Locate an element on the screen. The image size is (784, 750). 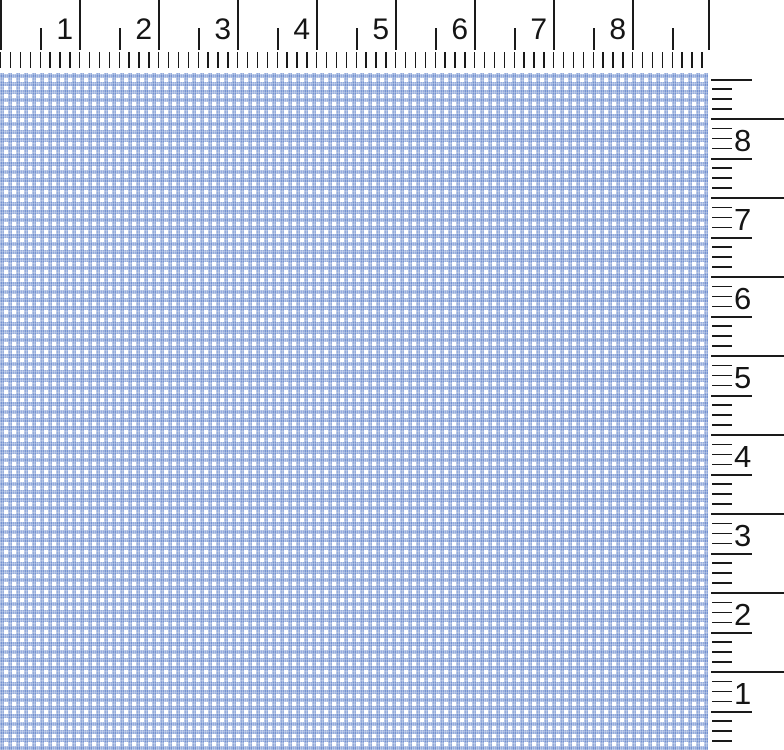
ruler-number: 7 is located at coordinates (538, 29).